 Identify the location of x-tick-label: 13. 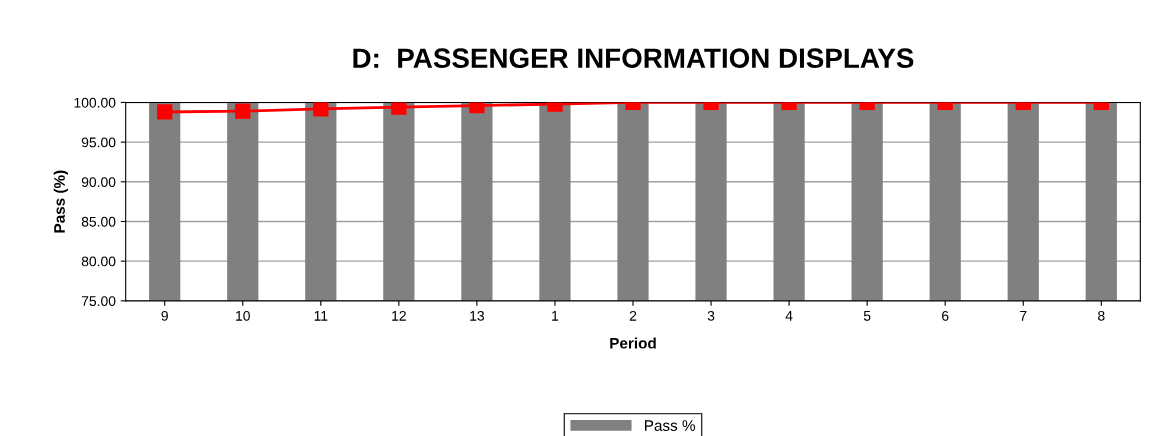
(477, 315).